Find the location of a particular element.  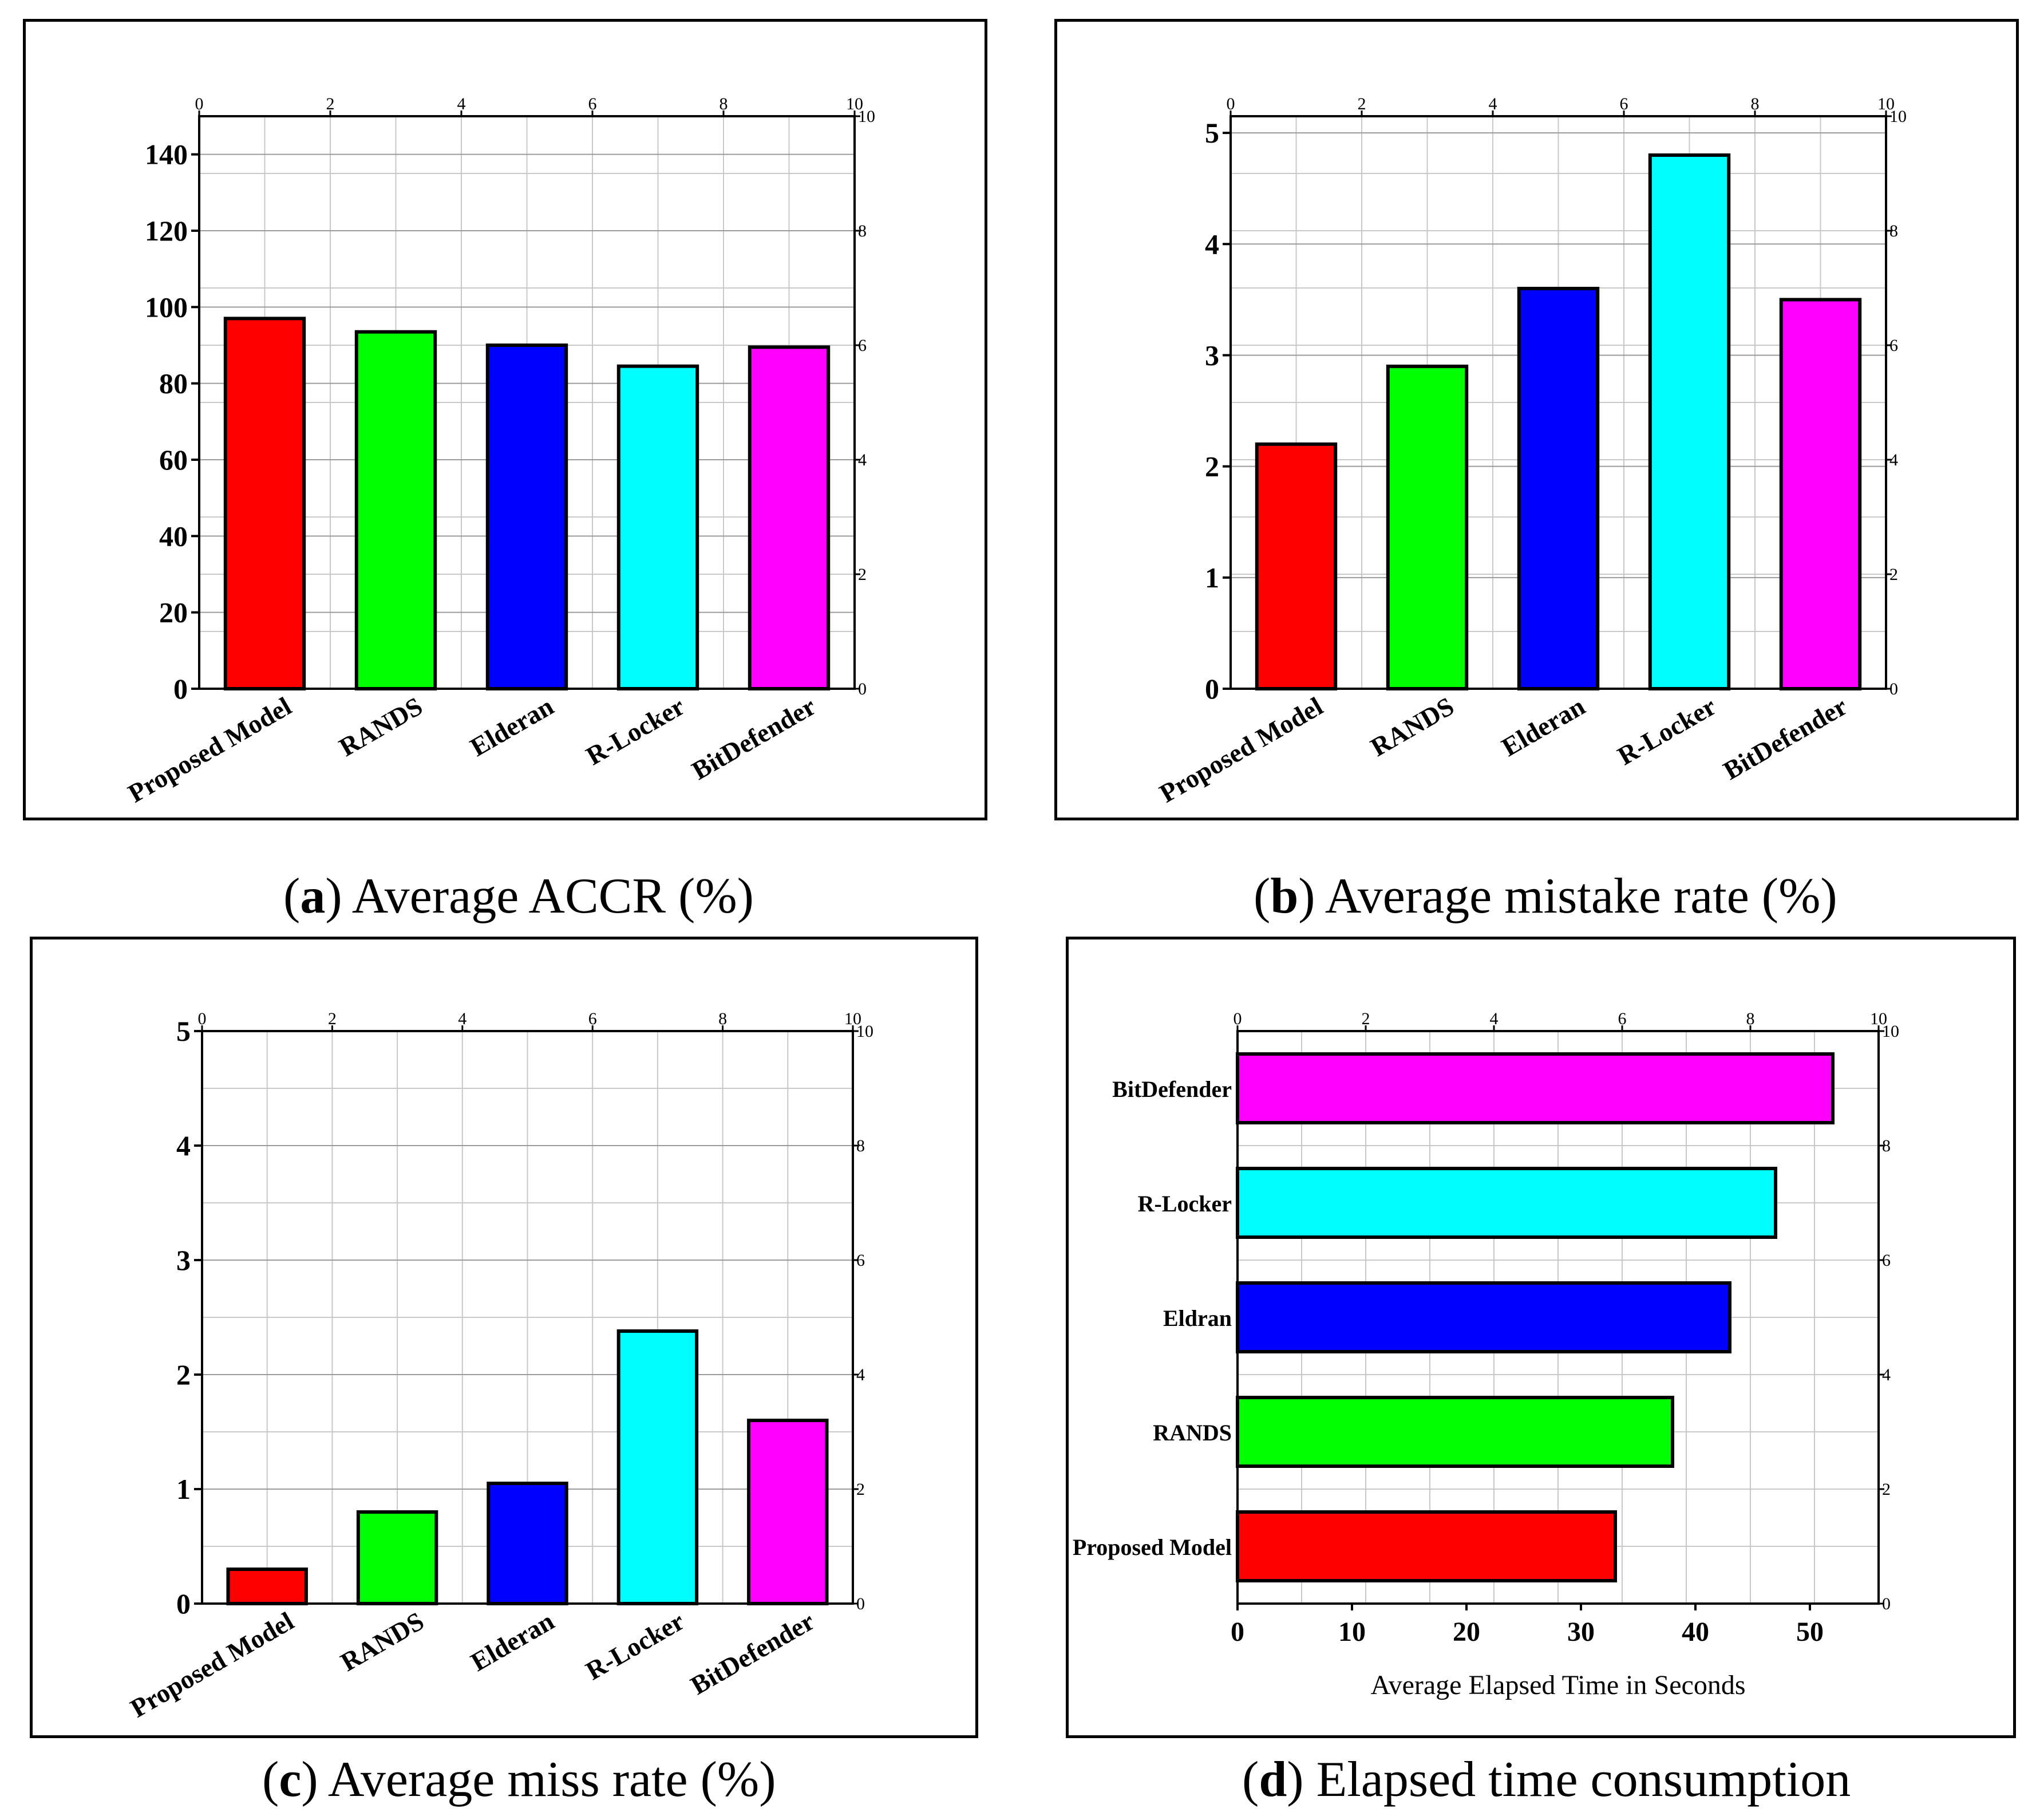

caption-c-text: Average miss rate (%) is located at coordinates (547, 1779).